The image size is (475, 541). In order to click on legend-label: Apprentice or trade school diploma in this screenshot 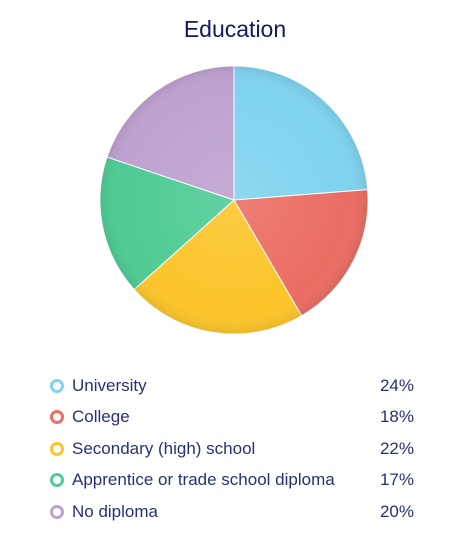, I will do `click(203, 480)`.